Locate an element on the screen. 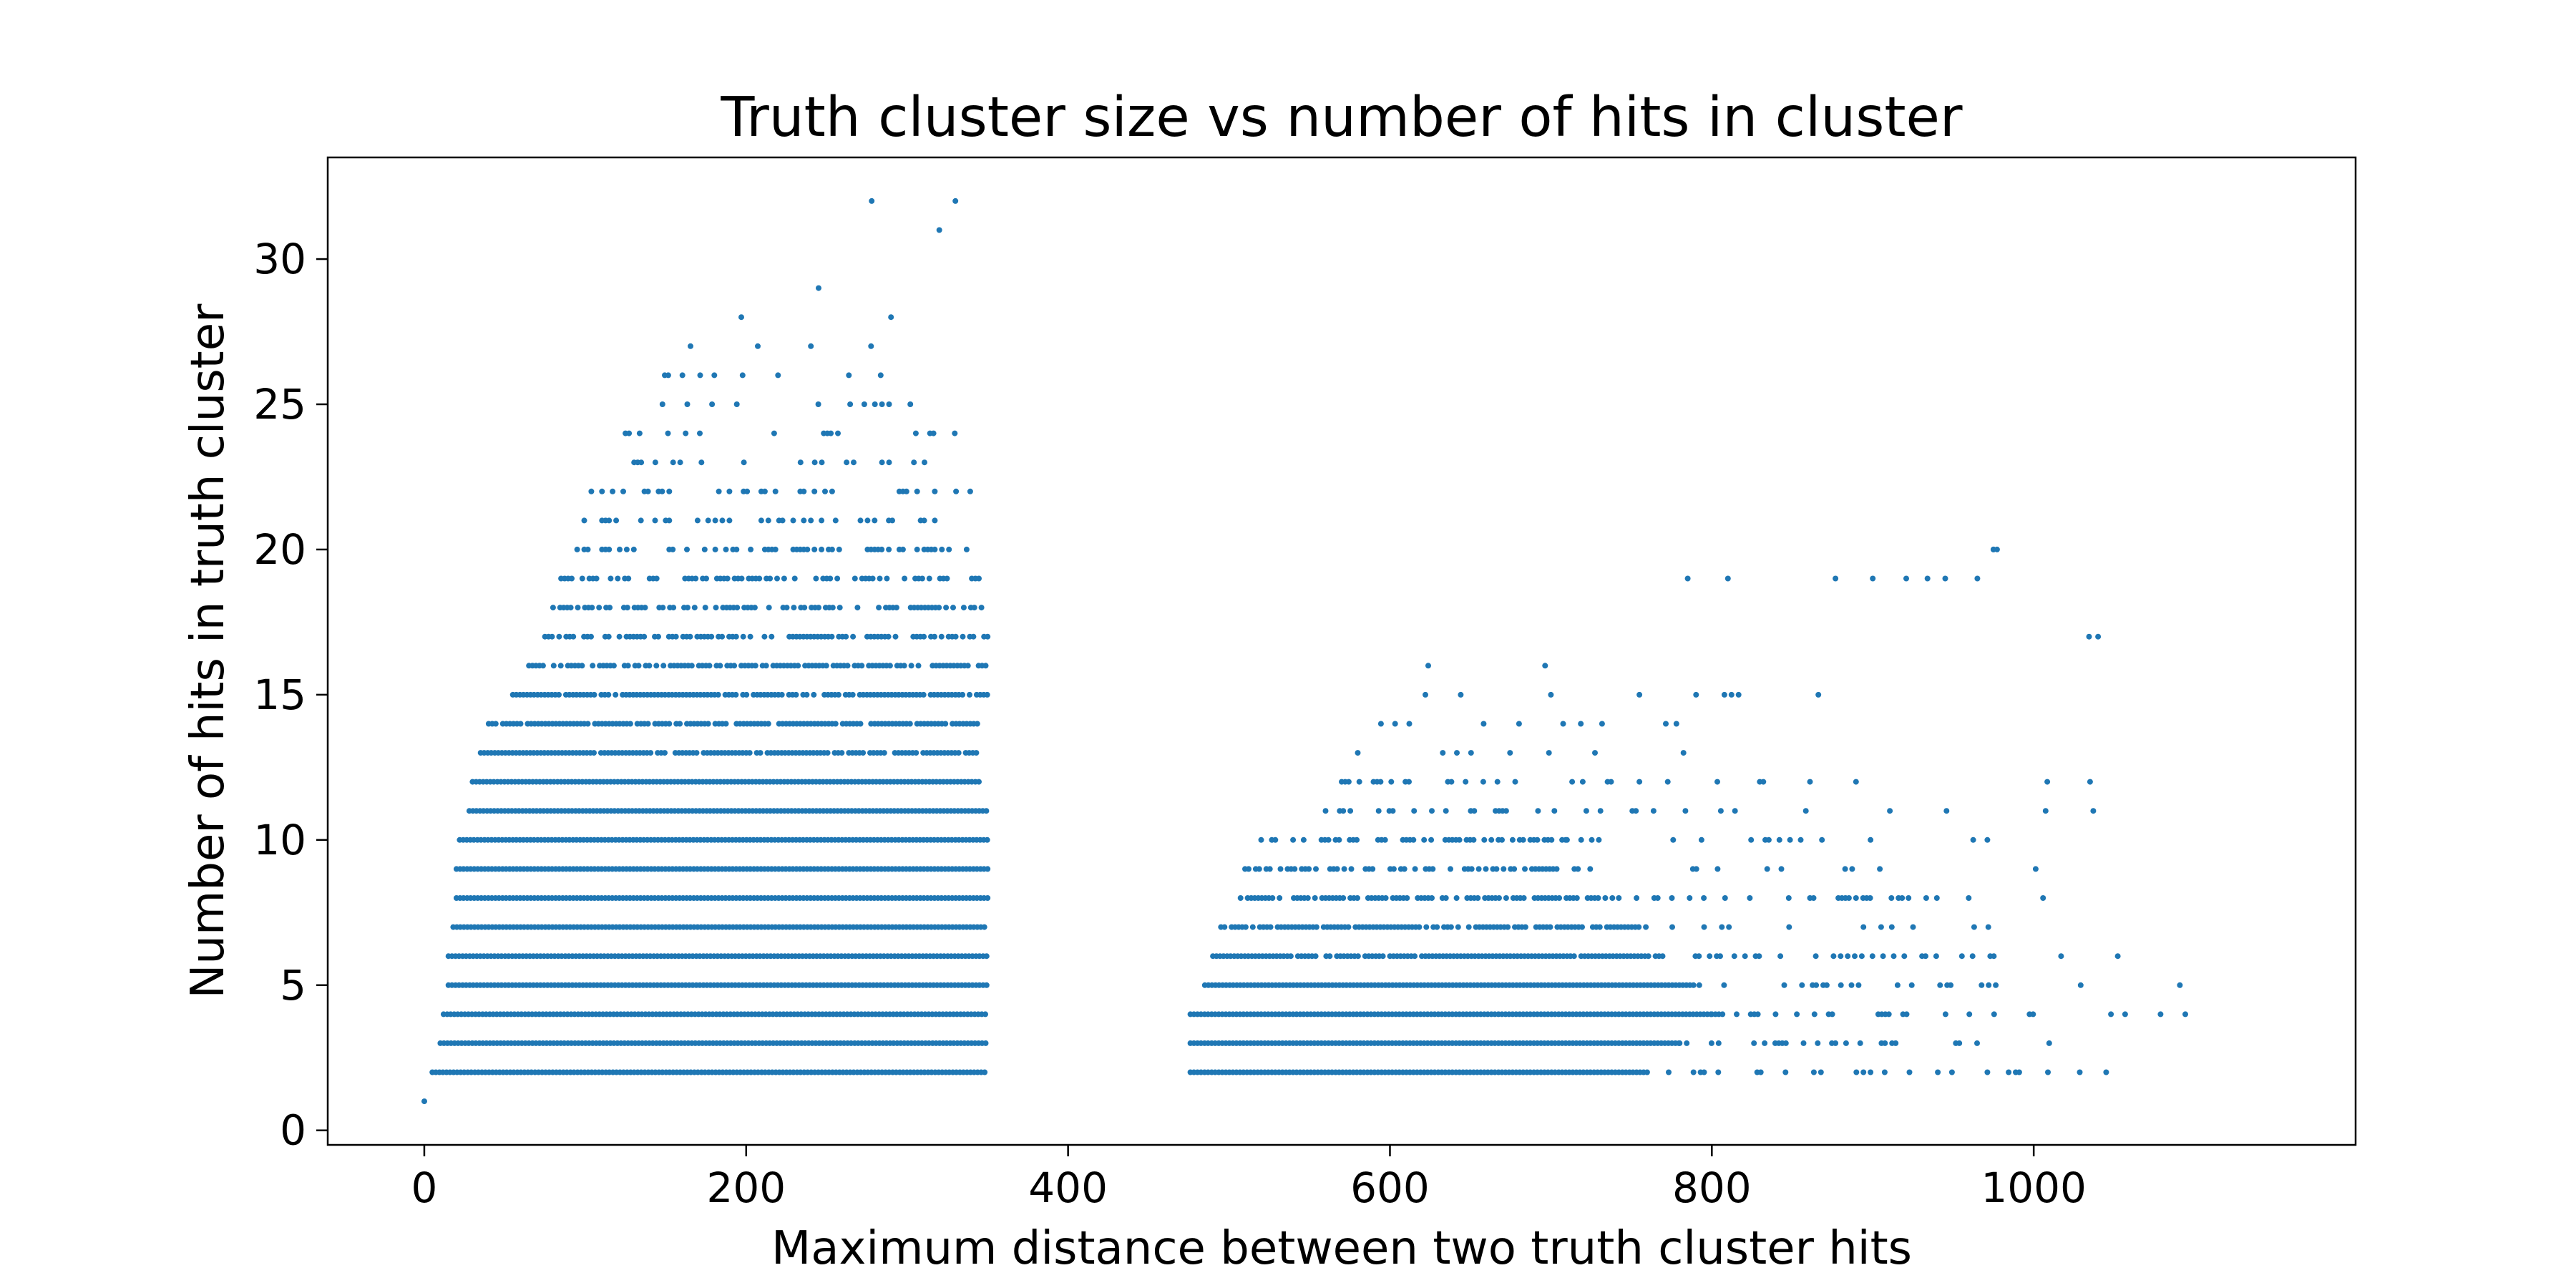 Image resolution: width=2576 pixels, height=1288 pixels. y-axis-label: Number of hits in truth cluster is located at coordinates (208, 651).